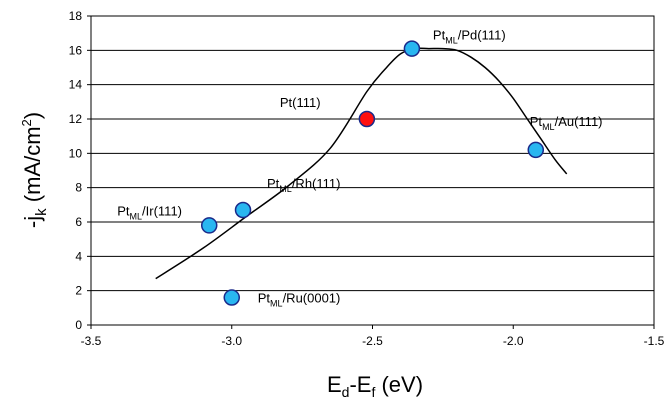 Image resolution: width=668 pixels, height=400 pixels. Describe the element at coordinates (299, 300) in the screenshot. I see `point-label: PtML/Ru(0001)` at that location.